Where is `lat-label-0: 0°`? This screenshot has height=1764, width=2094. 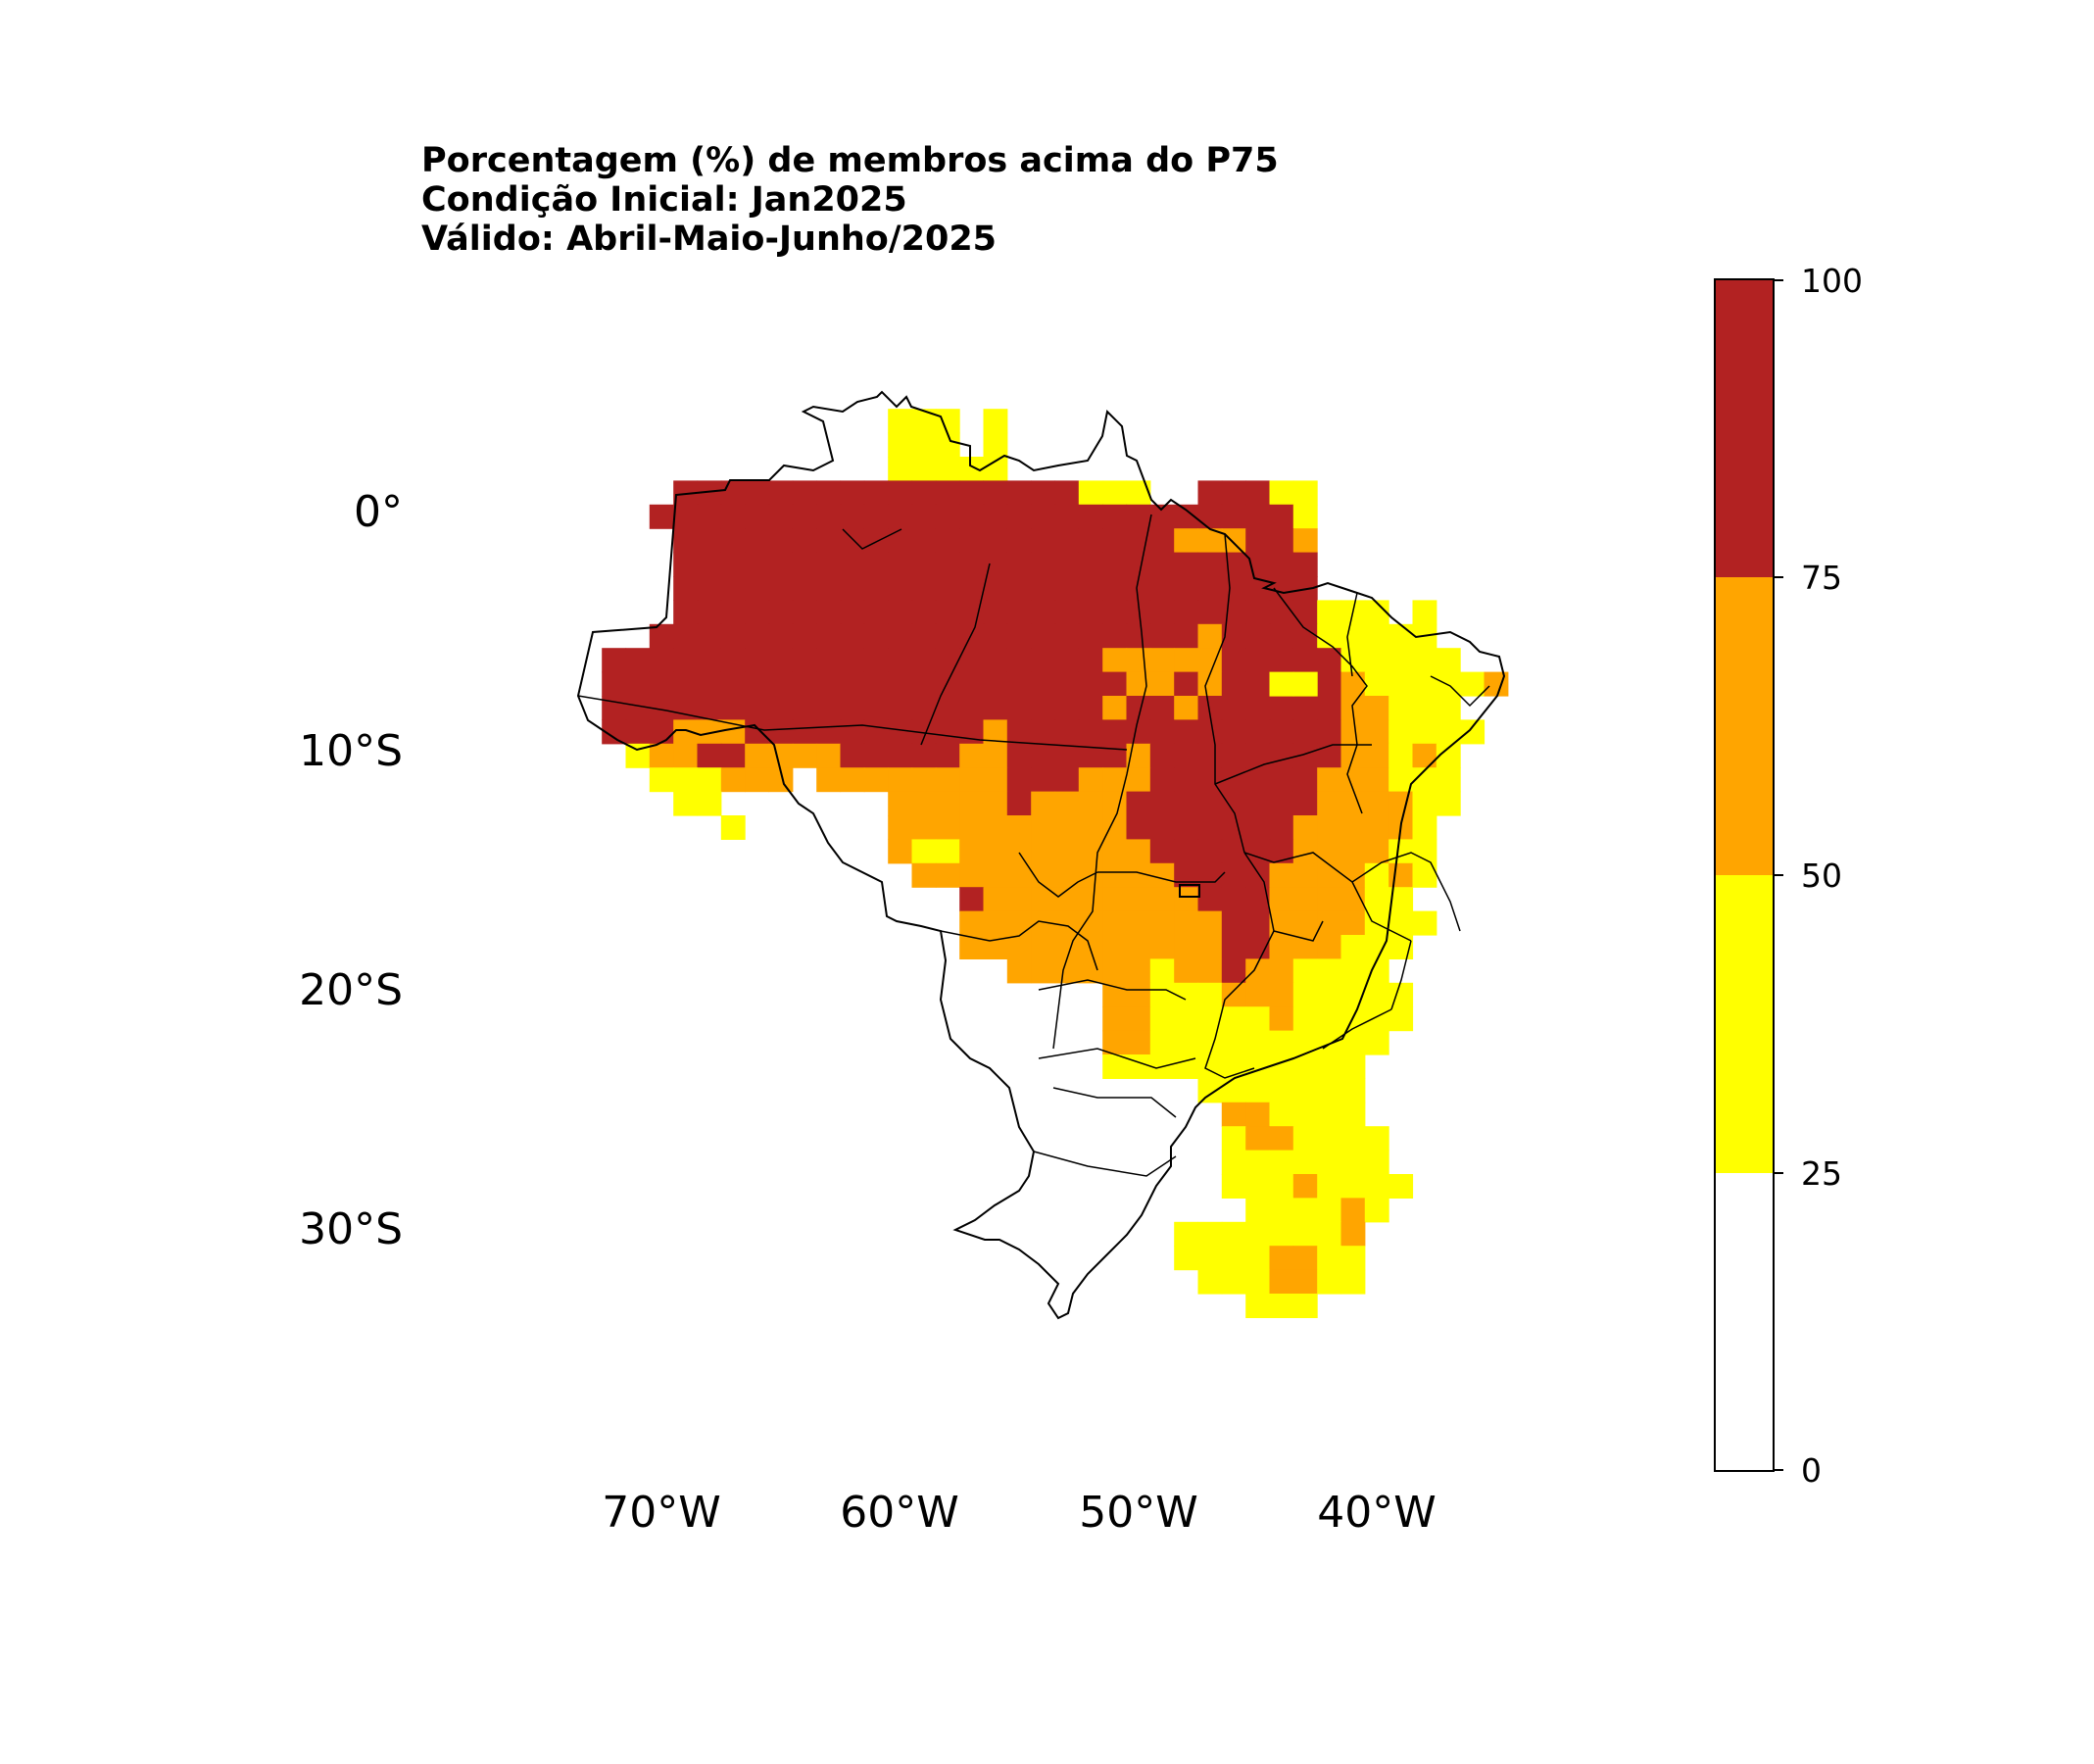
lat-label-0: 0° is located at coordinates (378, 512).